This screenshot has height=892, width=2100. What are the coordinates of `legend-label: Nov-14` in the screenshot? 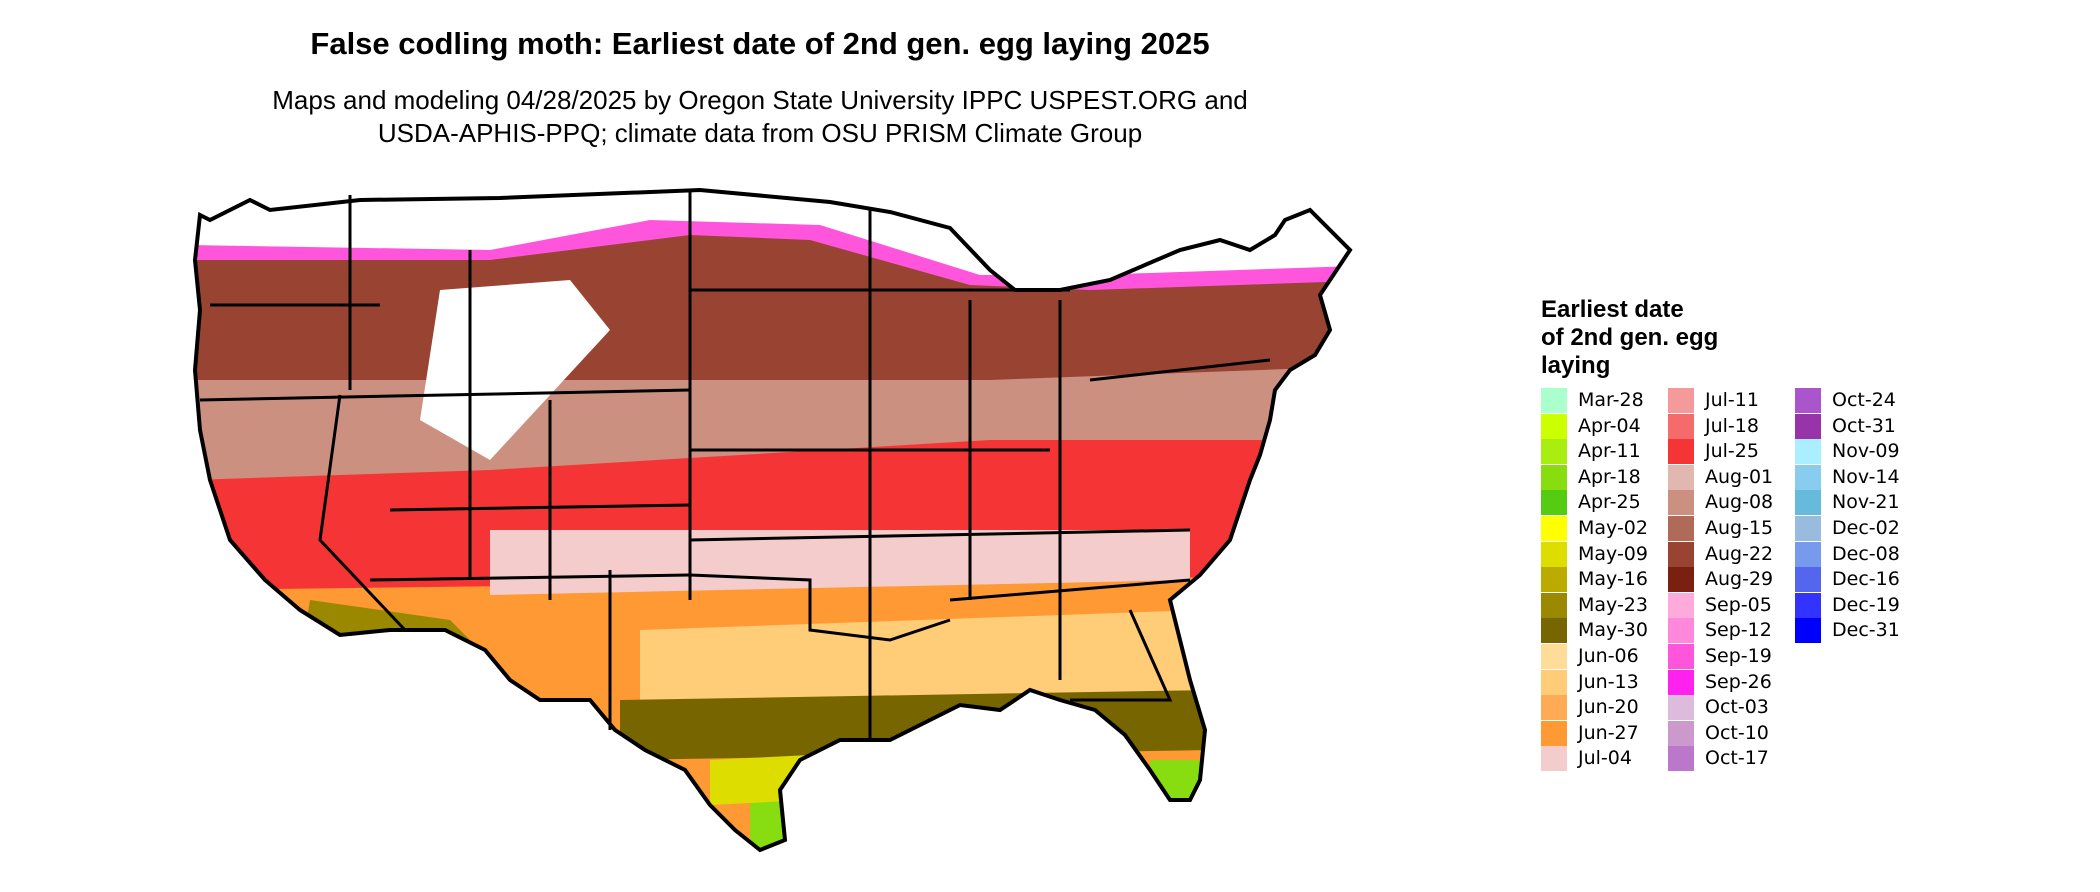 It's located at (1866, 476).